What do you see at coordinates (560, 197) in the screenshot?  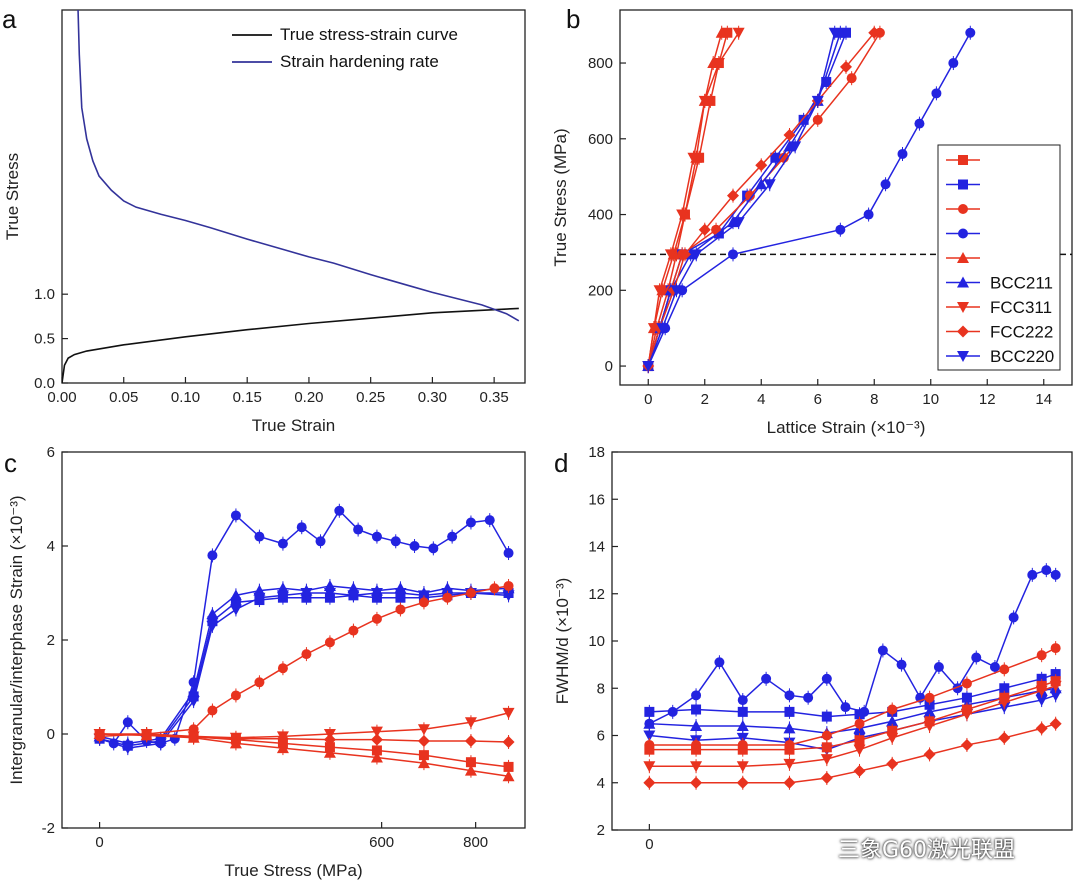 I see `y-axis-label-b: True Stress (MPa)` at bounding box center [560, 197].